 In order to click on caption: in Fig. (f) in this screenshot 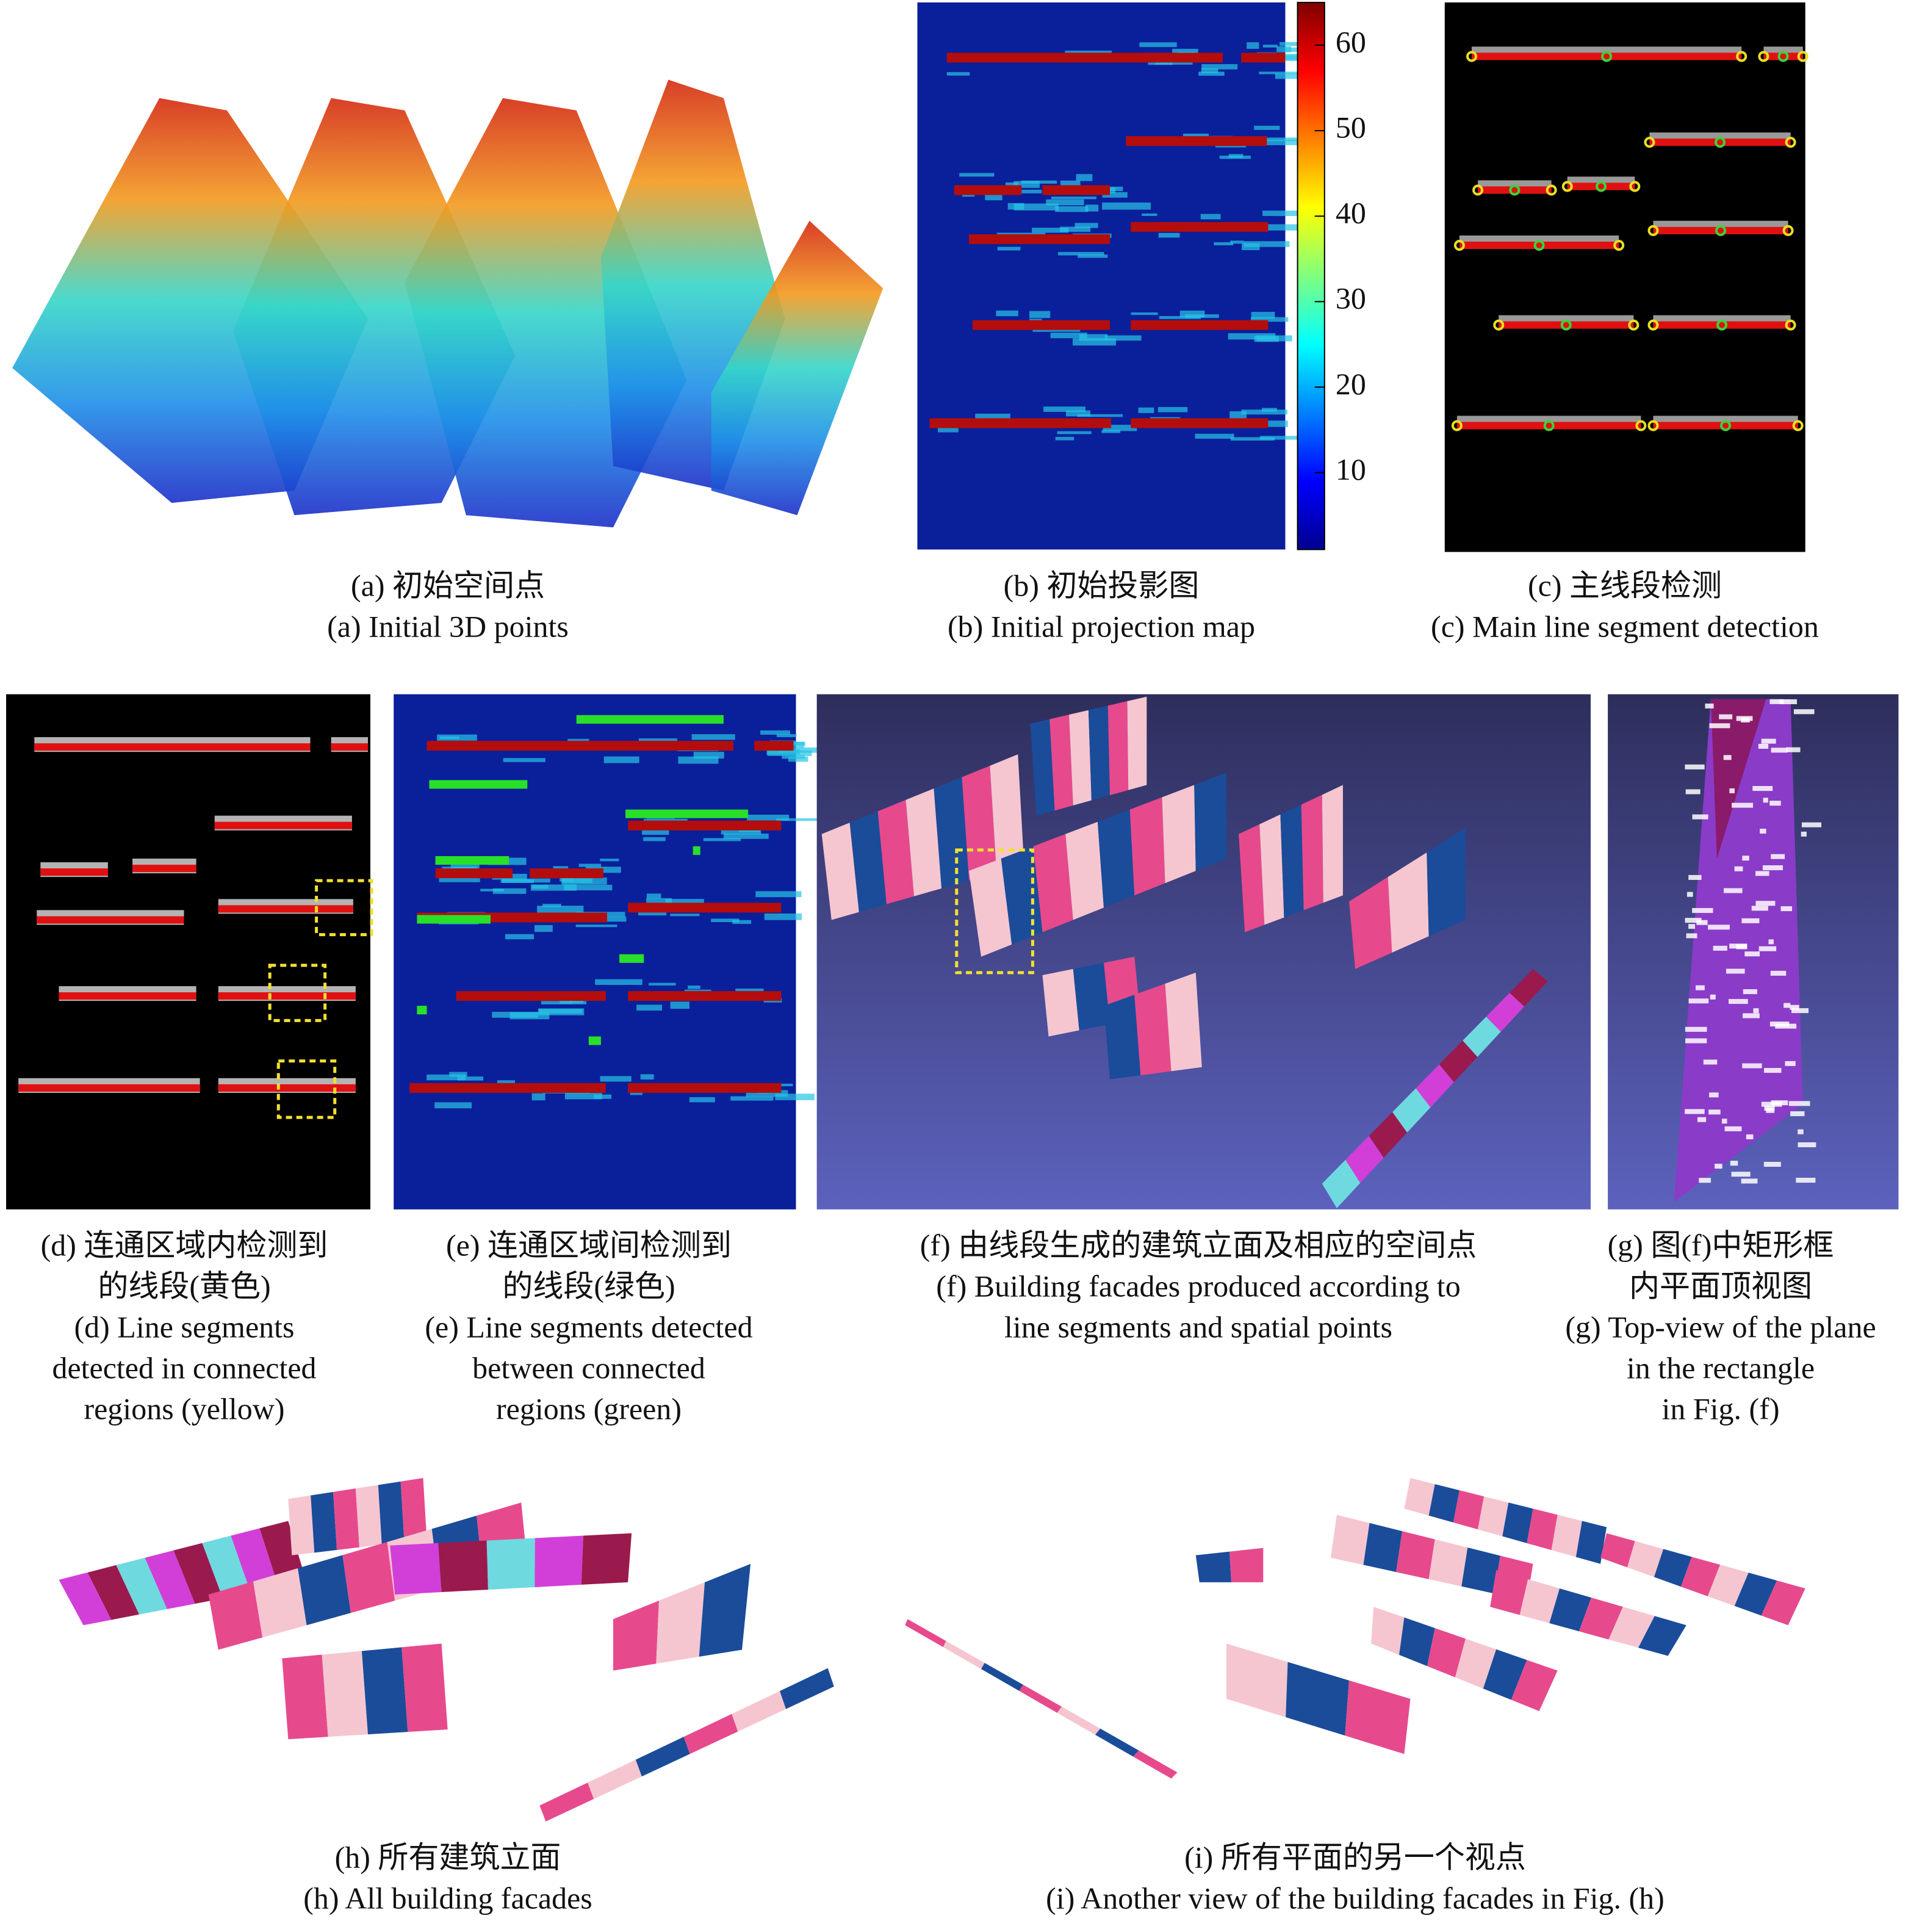, I will do `click(1720, 1409)`.